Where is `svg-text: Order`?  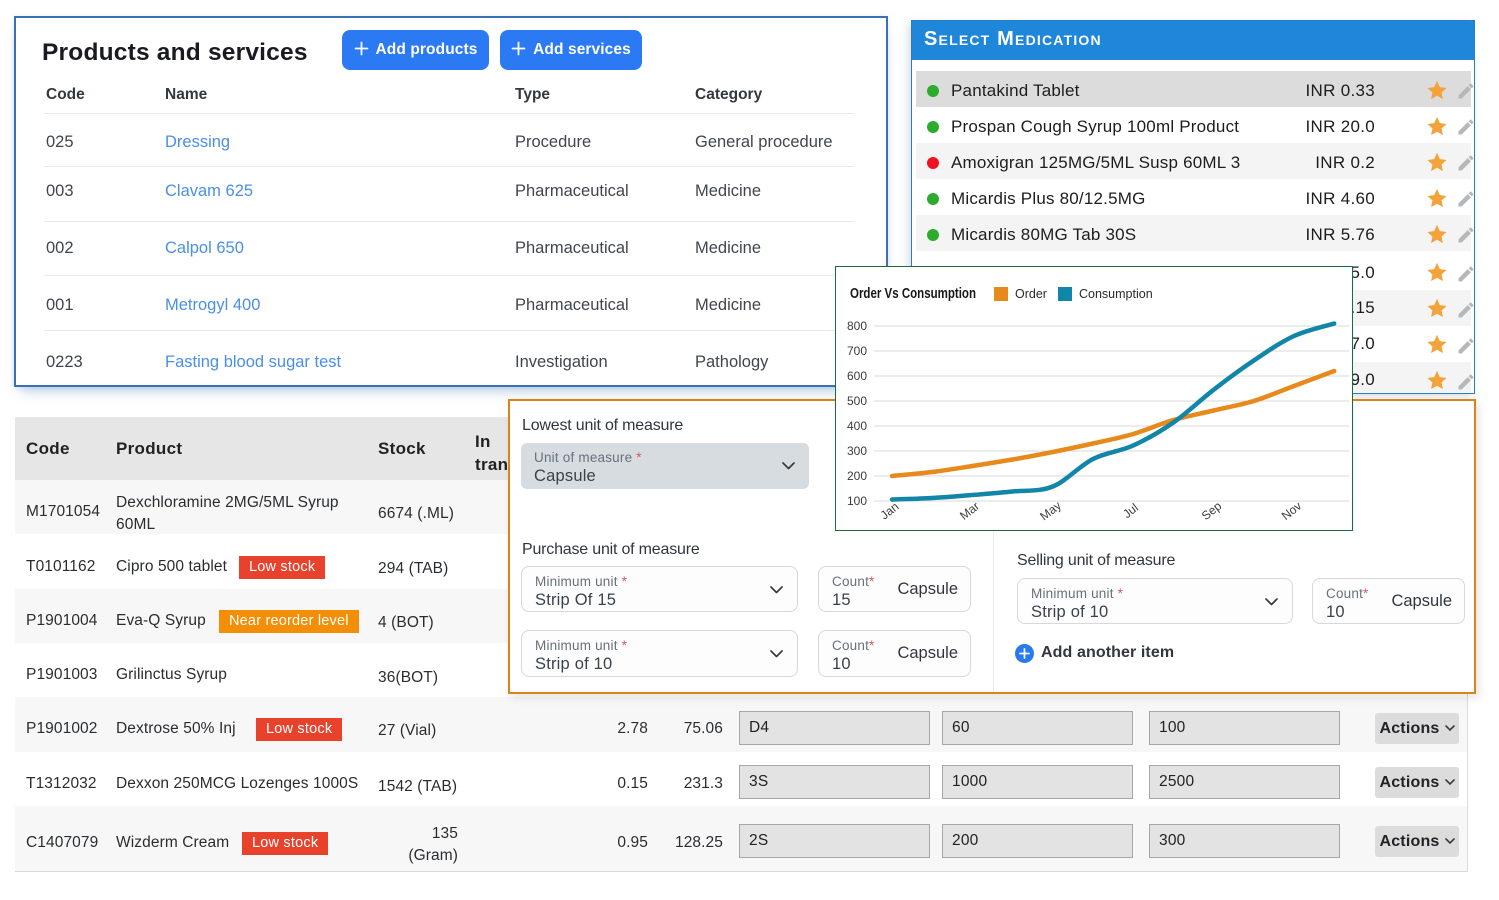
svg-text: Order is located at coordinates (1031, 294).